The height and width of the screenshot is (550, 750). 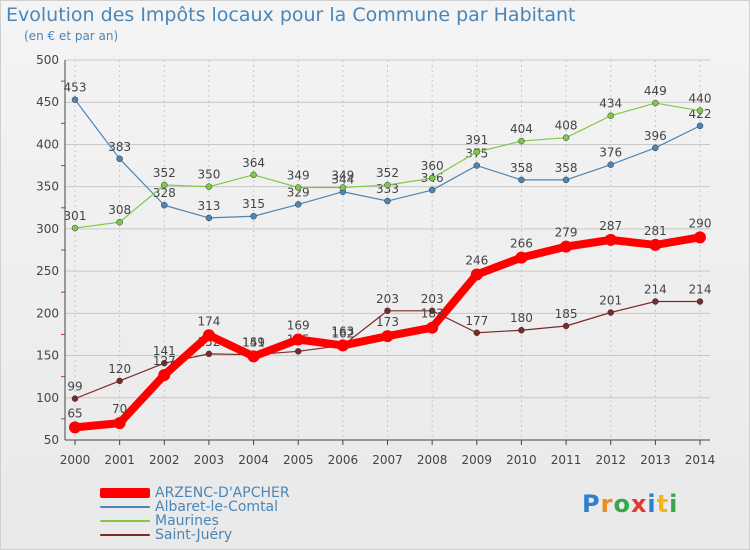 What do you see at coordinates (655, 231) in the screenshot?
I see `data-label-arzenc-d-apcher: 281` at bounding box center [655, 231].